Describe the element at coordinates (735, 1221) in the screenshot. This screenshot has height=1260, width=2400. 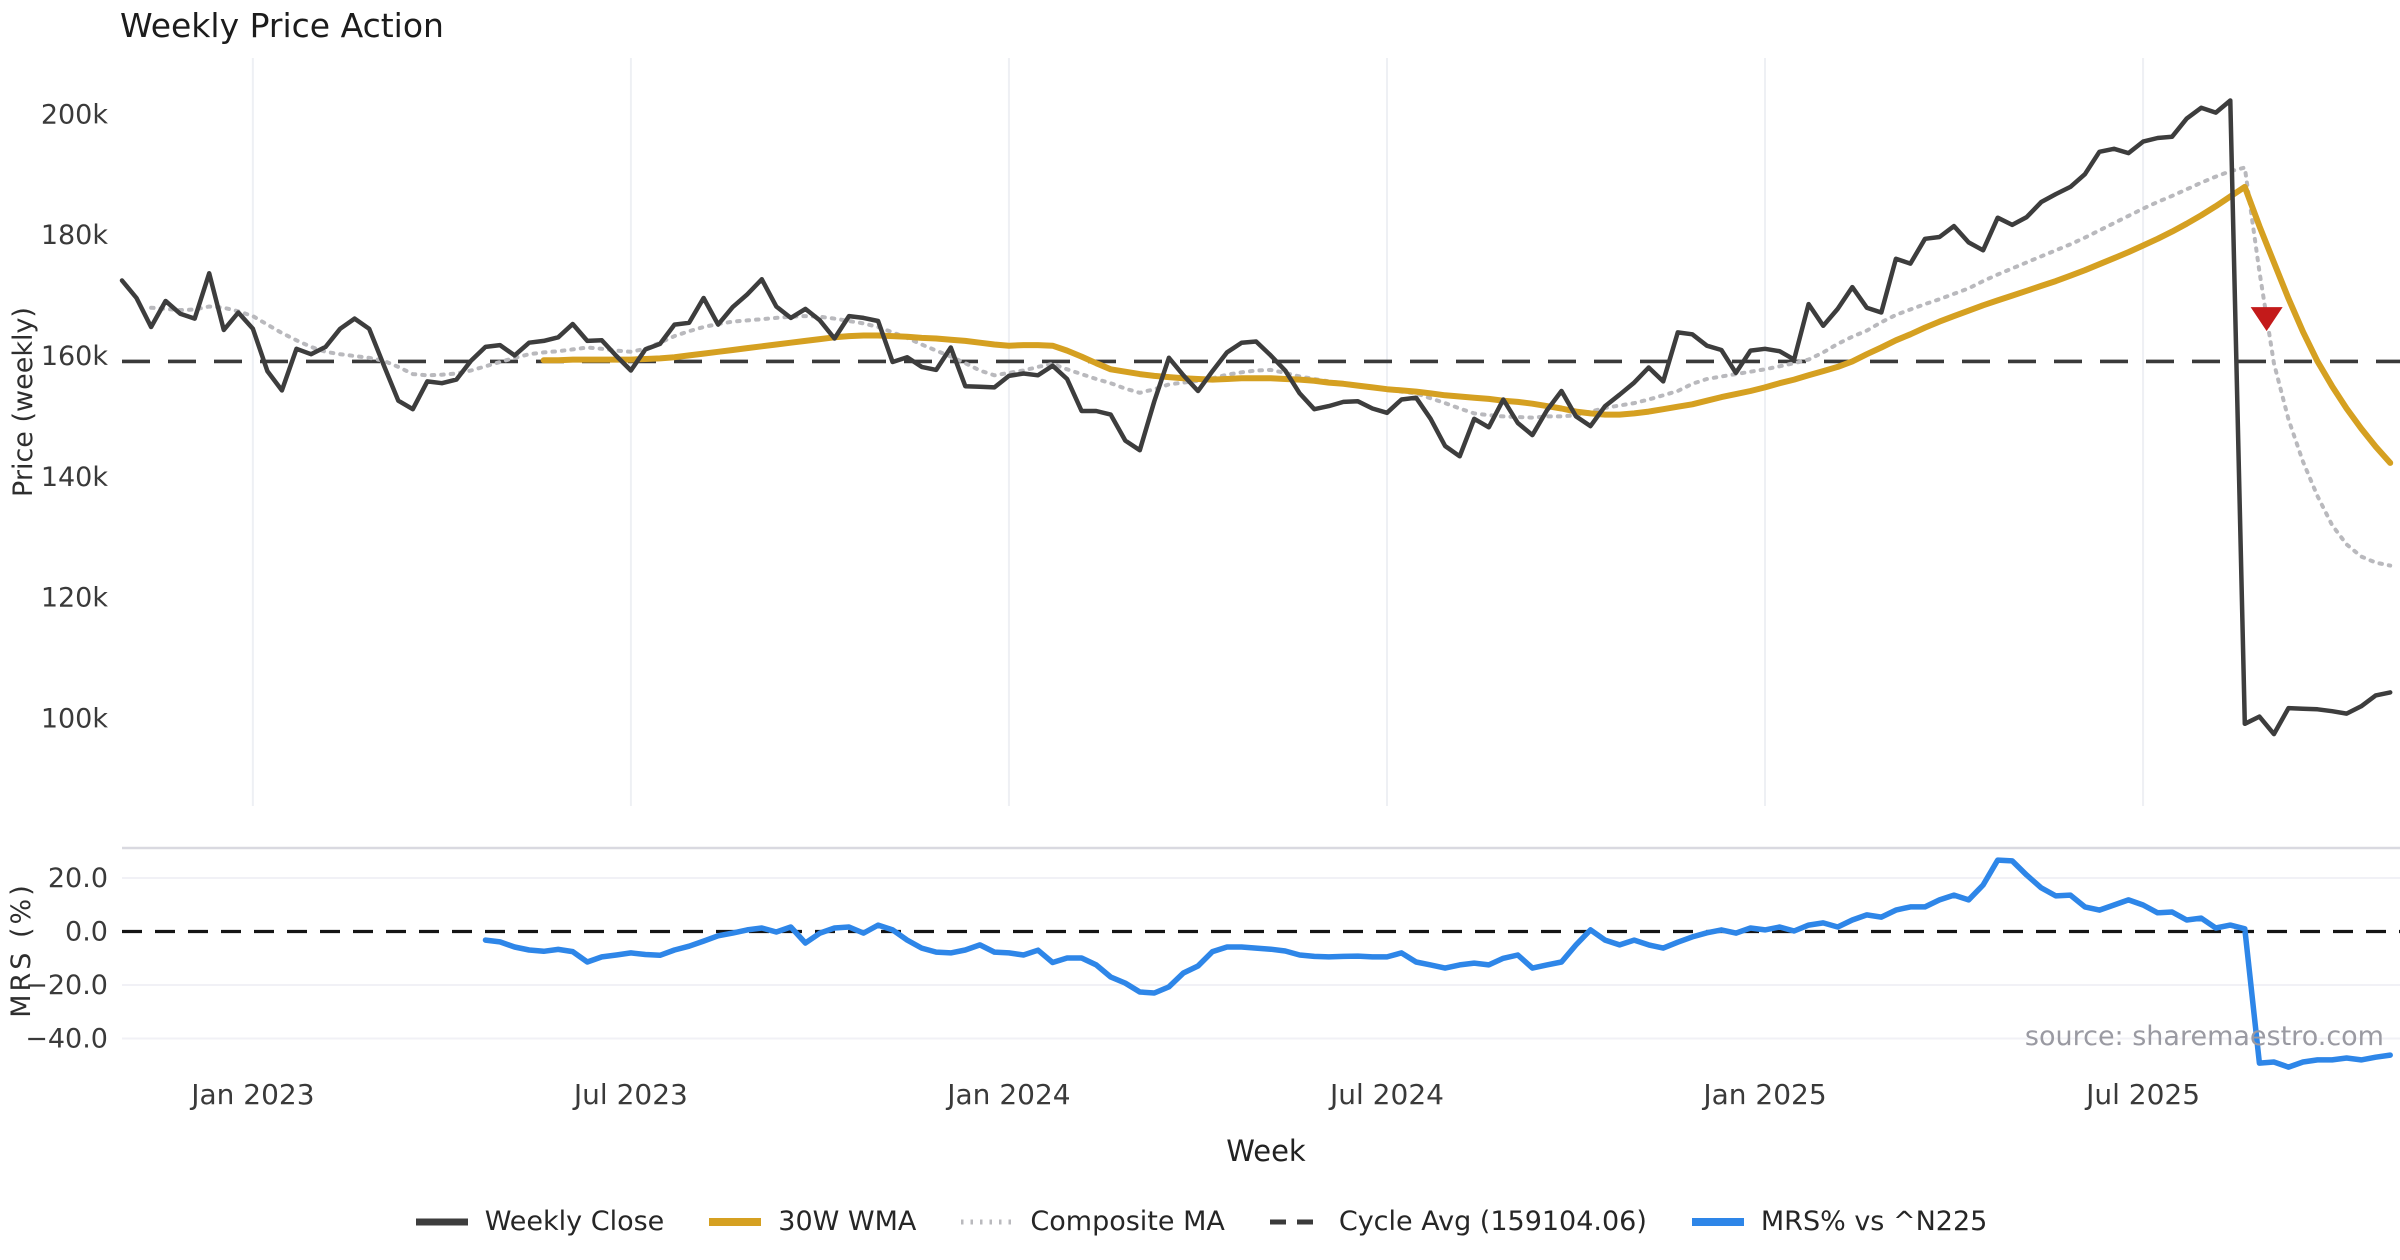
I see `wma-swatch` at that location.